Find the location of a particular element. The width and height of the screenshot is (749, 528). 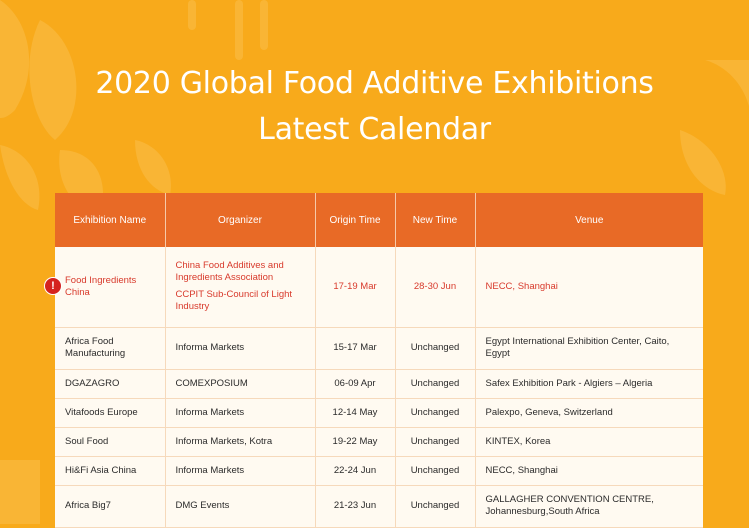

page-title-line-2: Latest Calendar is located at coordinates (374, 129).